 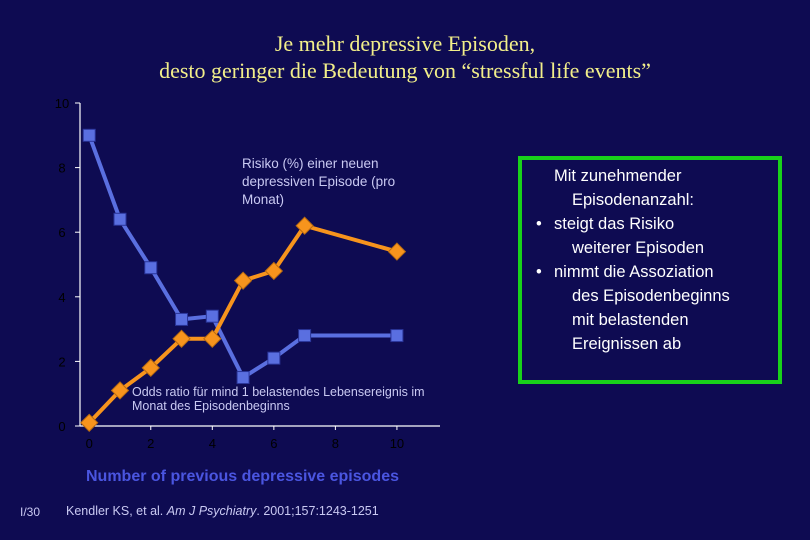 What do you see at coordinates (61, 232) in the screenshot?
I see `y-tick-label: 6` at bounding box center [61, 232].